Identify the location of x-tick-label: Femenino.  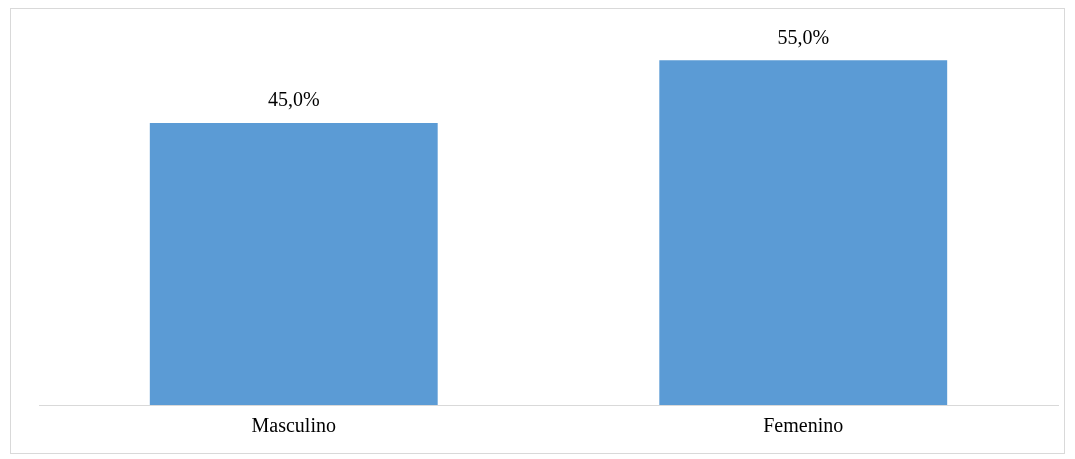
(803, 425).